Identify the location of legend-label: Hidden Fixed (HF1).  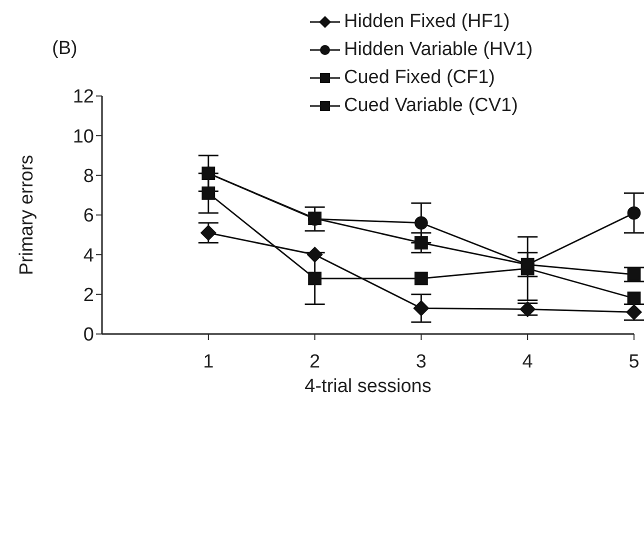
(427, 22).